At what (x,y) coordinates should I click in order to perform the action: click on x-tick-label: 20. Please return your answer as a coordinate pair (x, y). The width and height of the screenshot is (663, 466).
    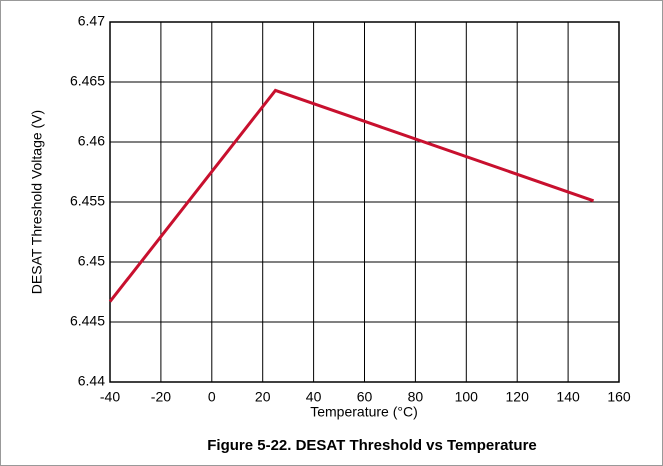
    Looking at the image, I should click on (263, 397).